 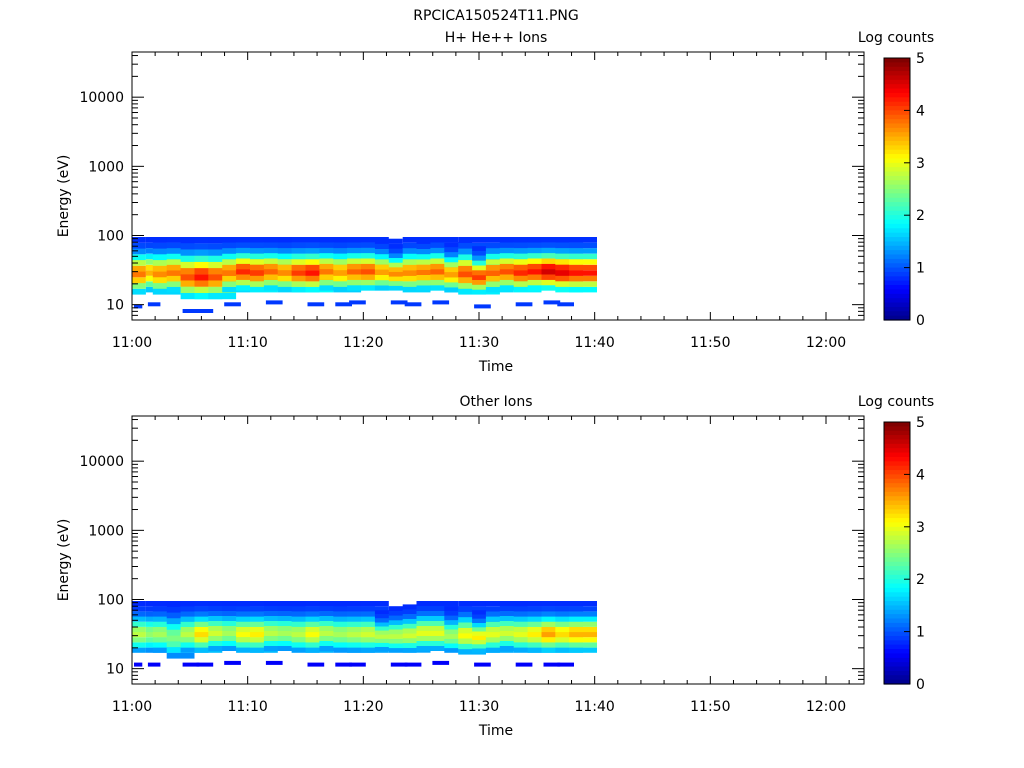 I want to click on panel-title: Other Ions, so click(x=495, y=402).